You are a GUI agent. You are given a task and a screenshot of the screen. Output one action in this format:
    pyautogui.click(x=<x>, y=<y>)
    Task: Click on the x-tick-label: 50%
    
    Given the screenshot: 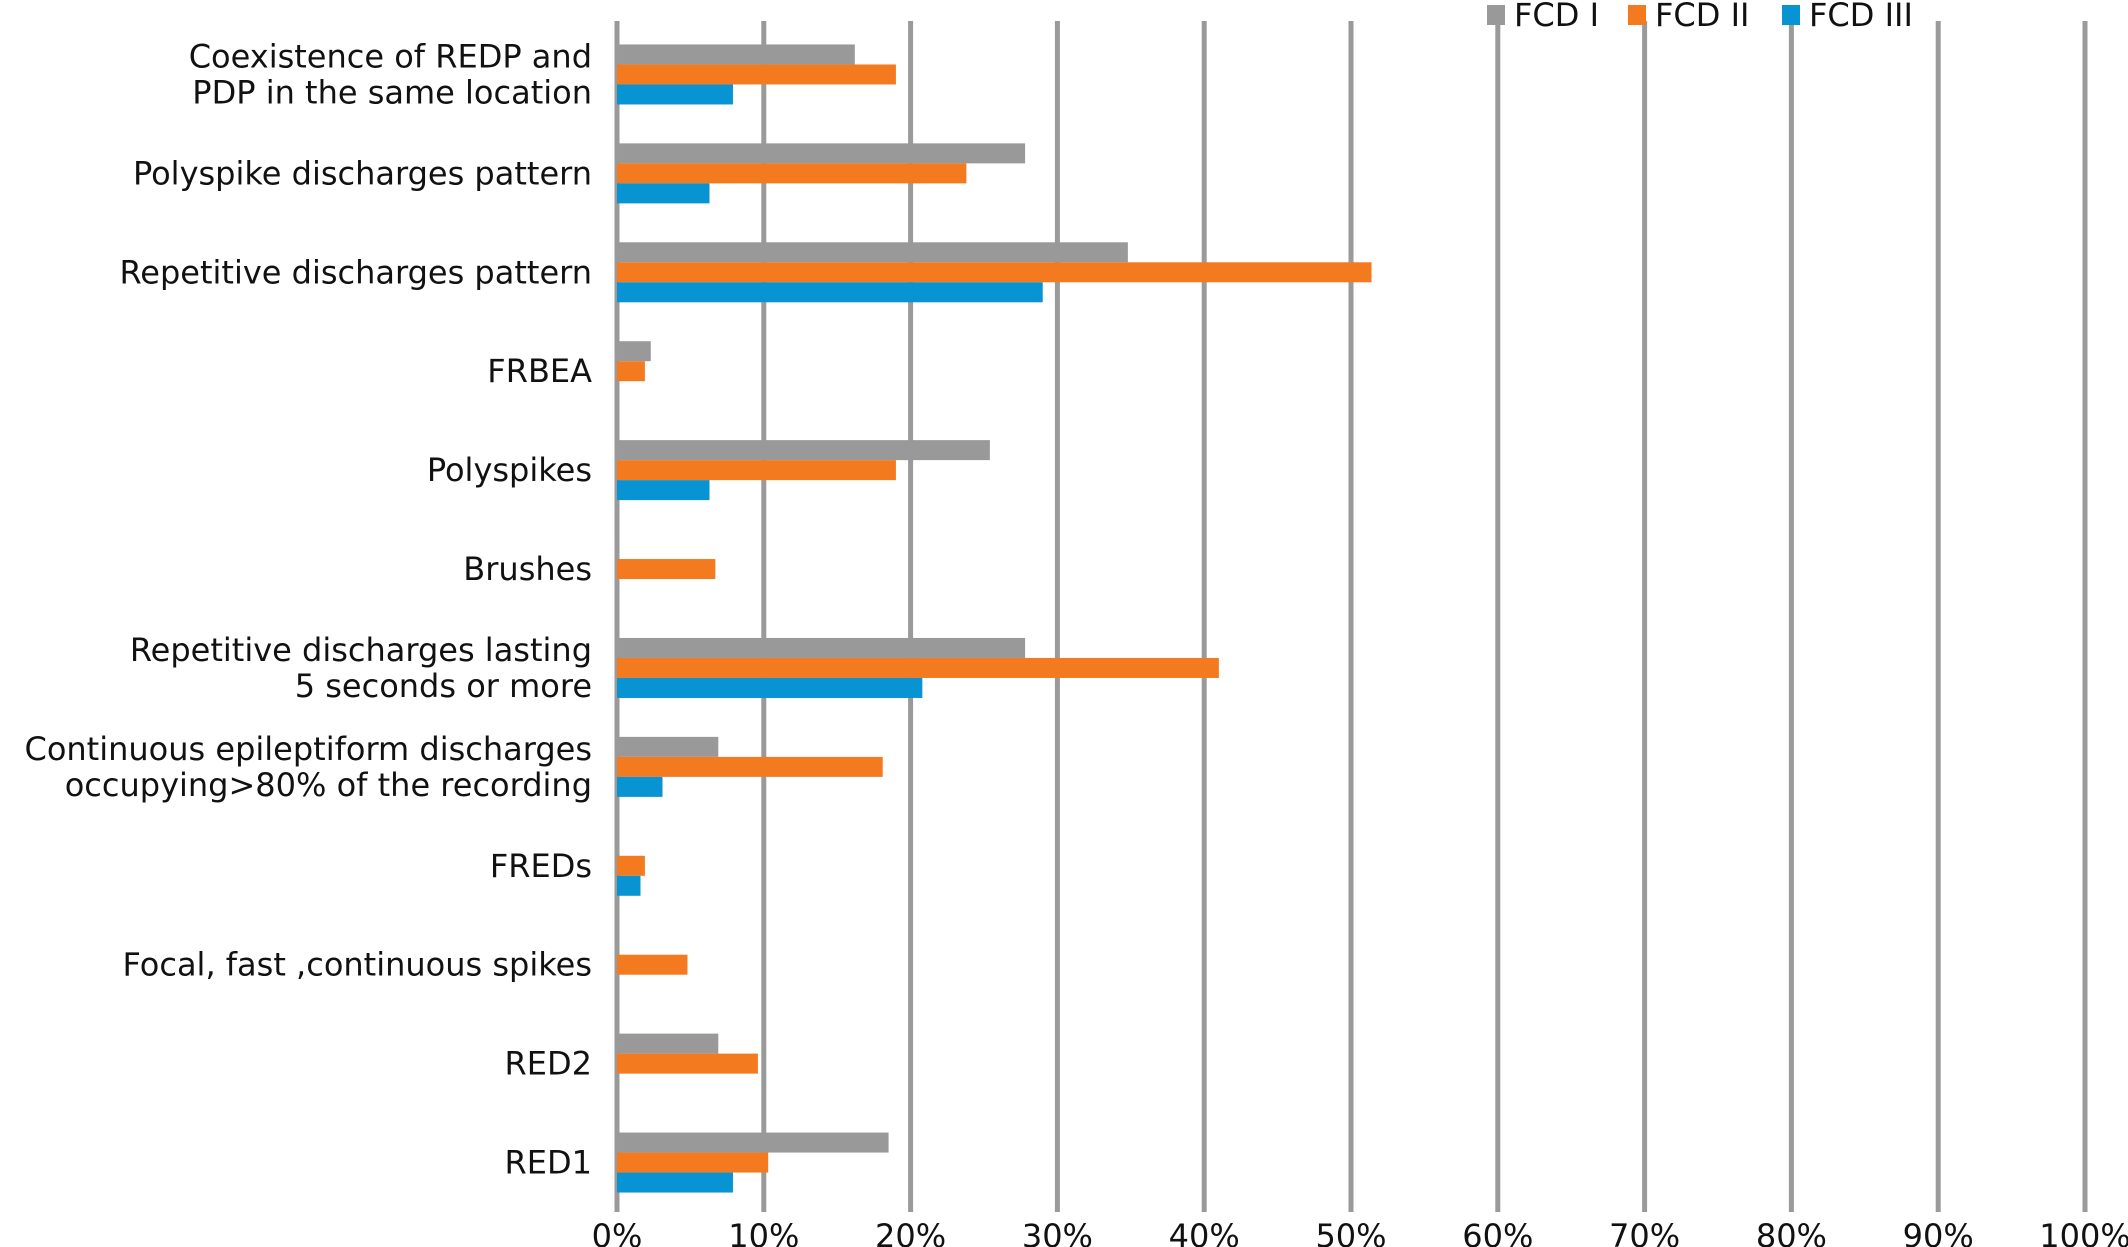 What is the action you would take?
    pyautogui.click(x=1350, y=1232)
    